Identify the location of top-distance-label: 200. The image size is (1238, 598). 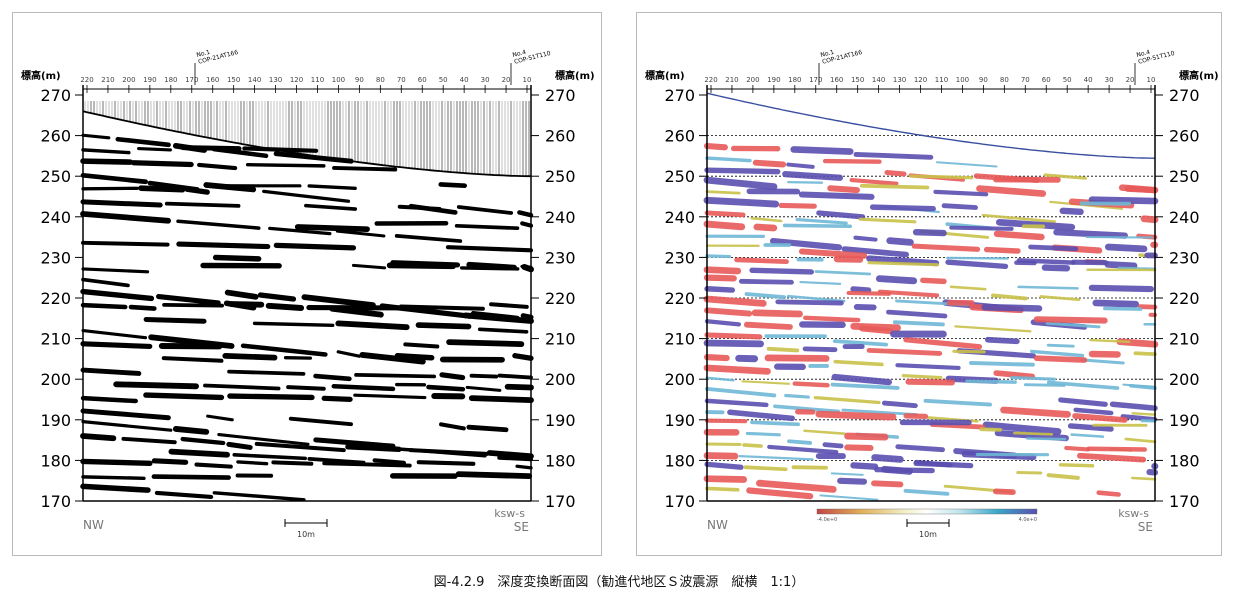
(752, 80).